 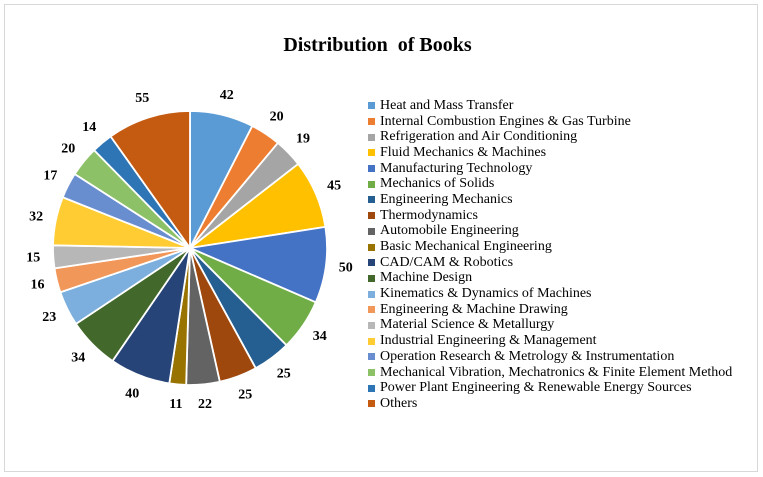 I want to click on legend-item: Mechanics of Solids, so click(x=550, y=184).